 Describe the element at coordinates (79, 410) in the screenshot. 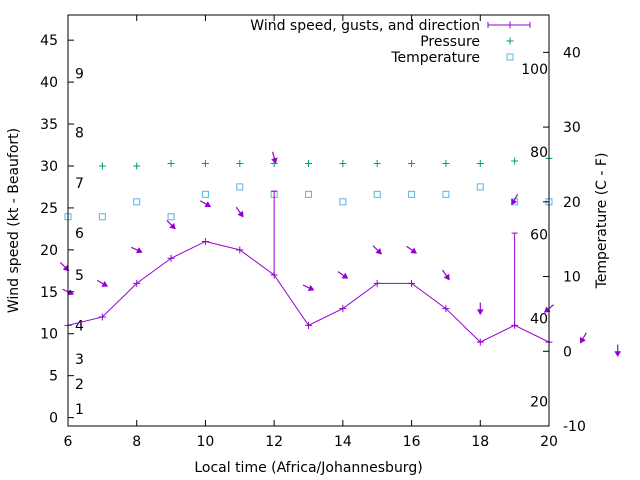

I see `beaufort-label: 1` at that location.